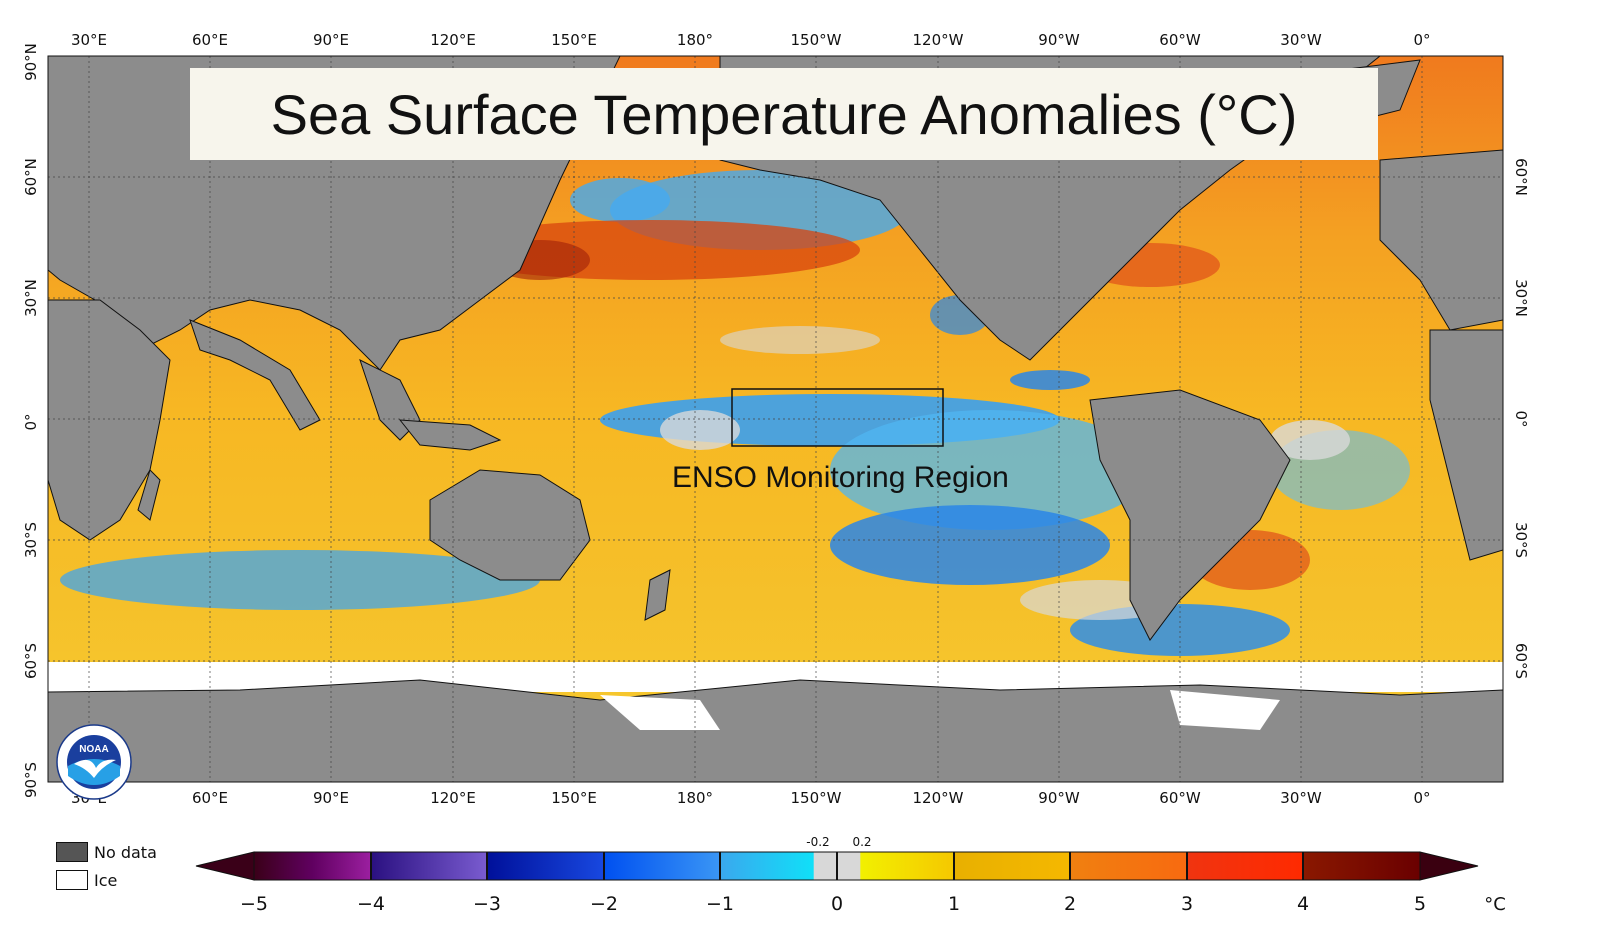  Describe the element at coordinates (1059, 40) in the screenshot. I see `lon-label-top: 90°W` at that location.